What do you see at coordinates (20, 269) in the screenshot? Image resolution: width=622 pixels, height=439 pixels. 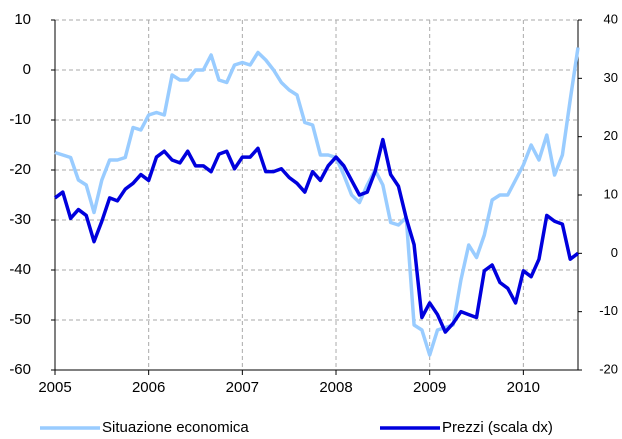 I see `y-tick-label: -40` at bounding box center [20, 269].